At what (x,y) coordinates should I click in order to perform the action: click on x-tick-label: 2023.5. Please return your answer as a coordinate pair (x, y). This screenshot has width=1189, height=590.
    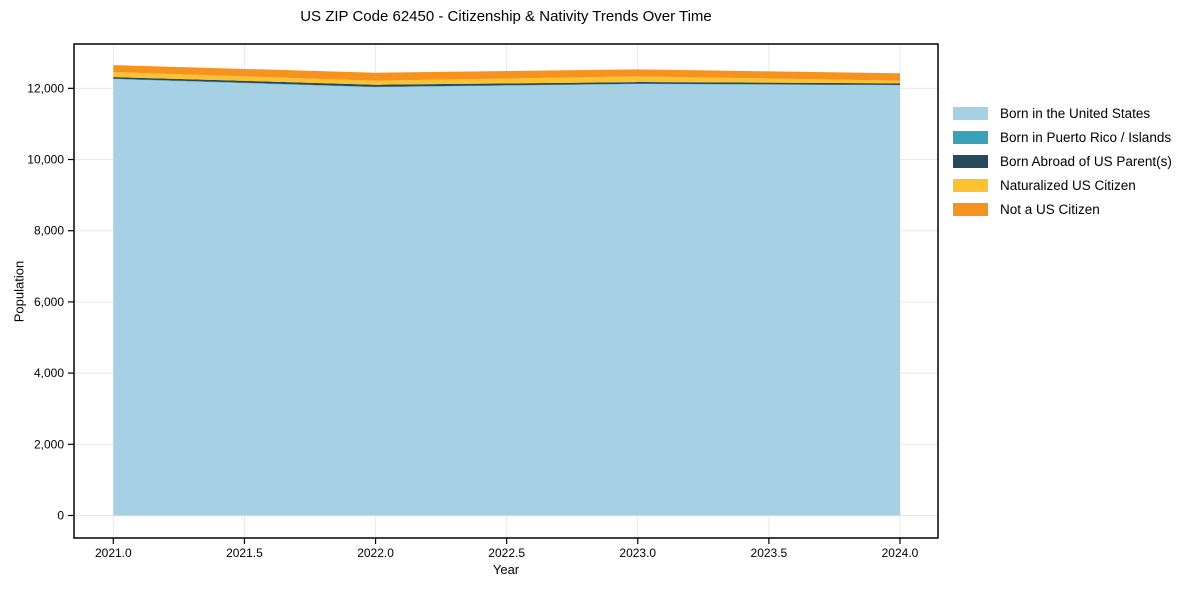
    Looking at the image, I should click on (769, 553).